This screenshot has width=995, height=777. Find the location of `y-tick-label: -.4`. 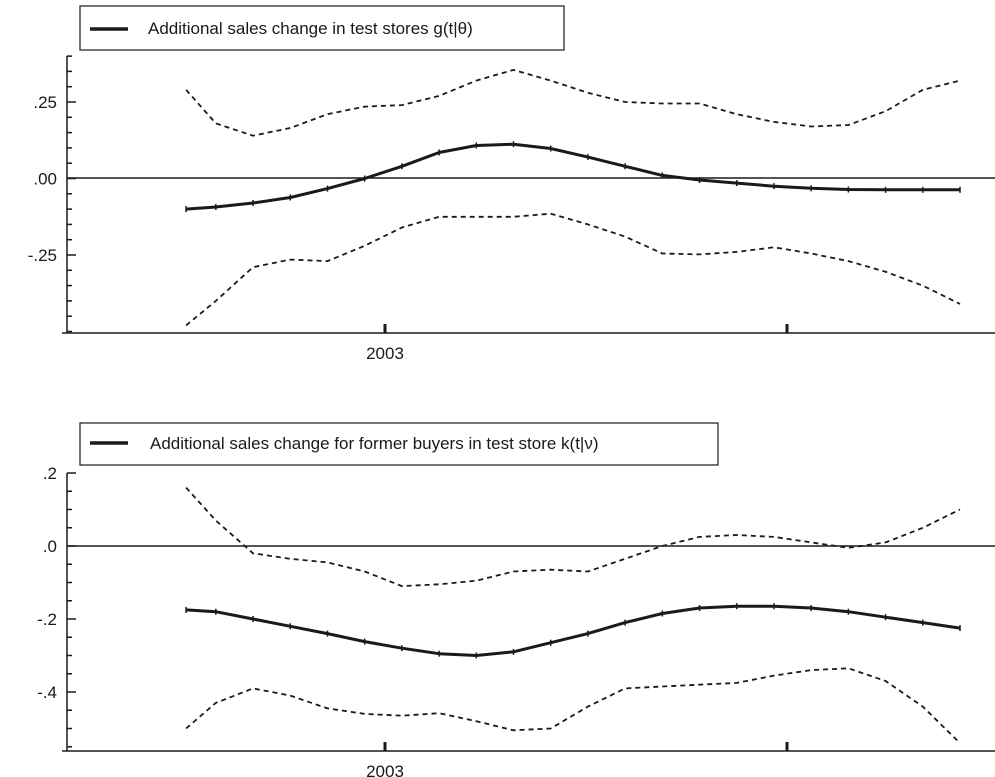

y-tick-label: -.4 is located at coordinates (47, 692).